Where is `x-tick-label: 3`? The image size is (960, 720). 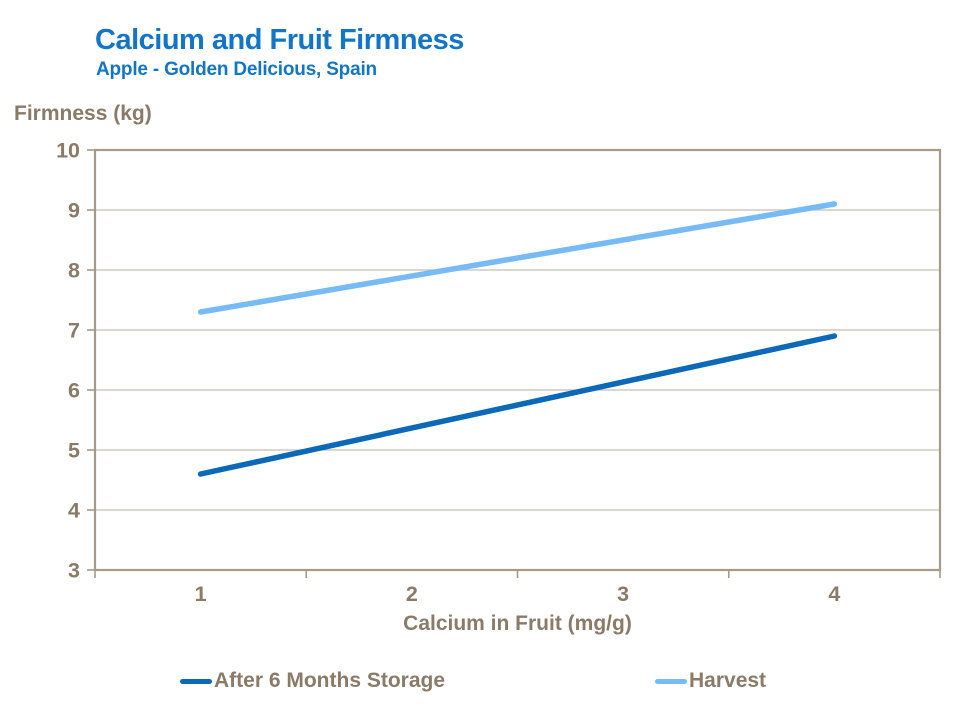 x-tick-label: 3 is located at coordinates (623, 594).